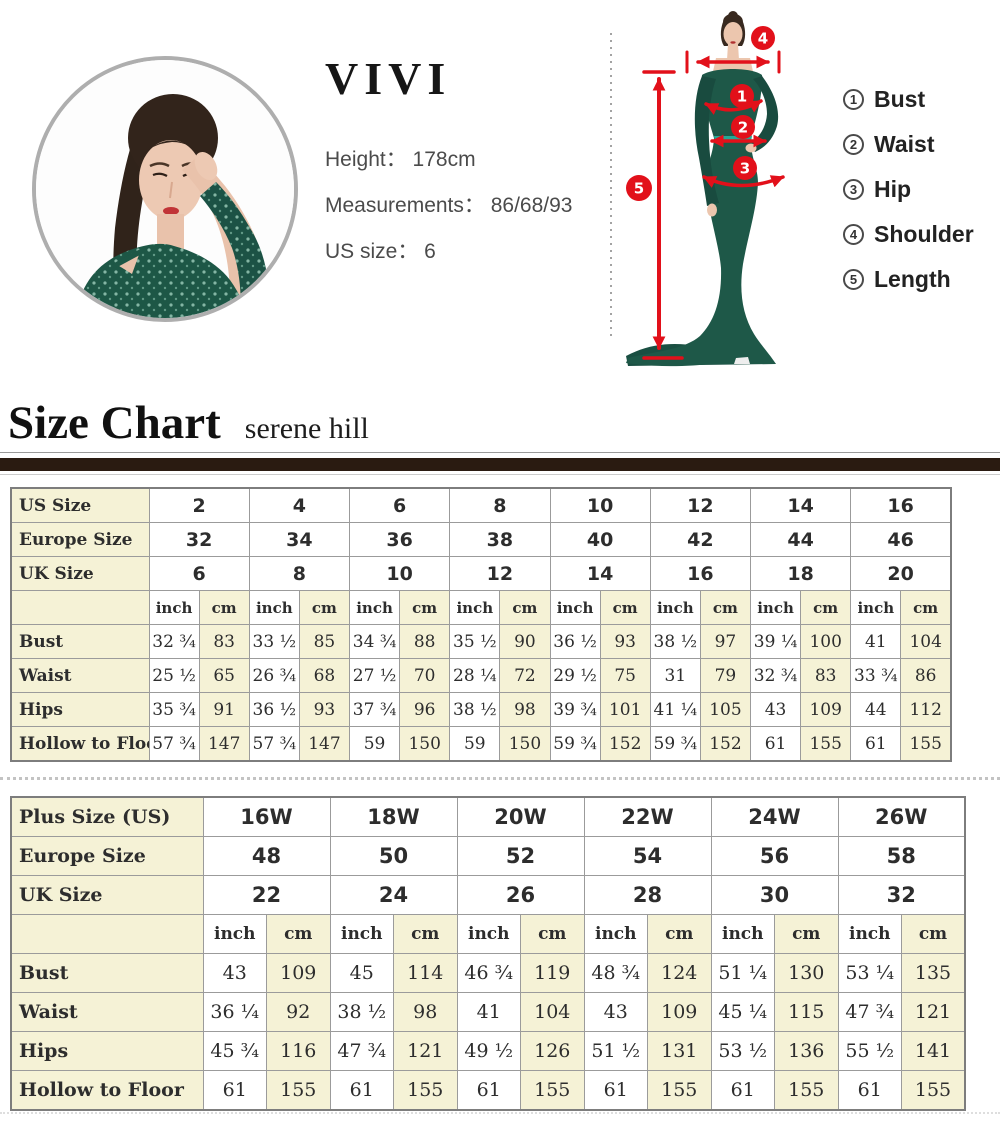  What do you see at coordinates (893, 188) in the screenshot?
I see `legend-label: Hip` at bounding box center [893, 188].